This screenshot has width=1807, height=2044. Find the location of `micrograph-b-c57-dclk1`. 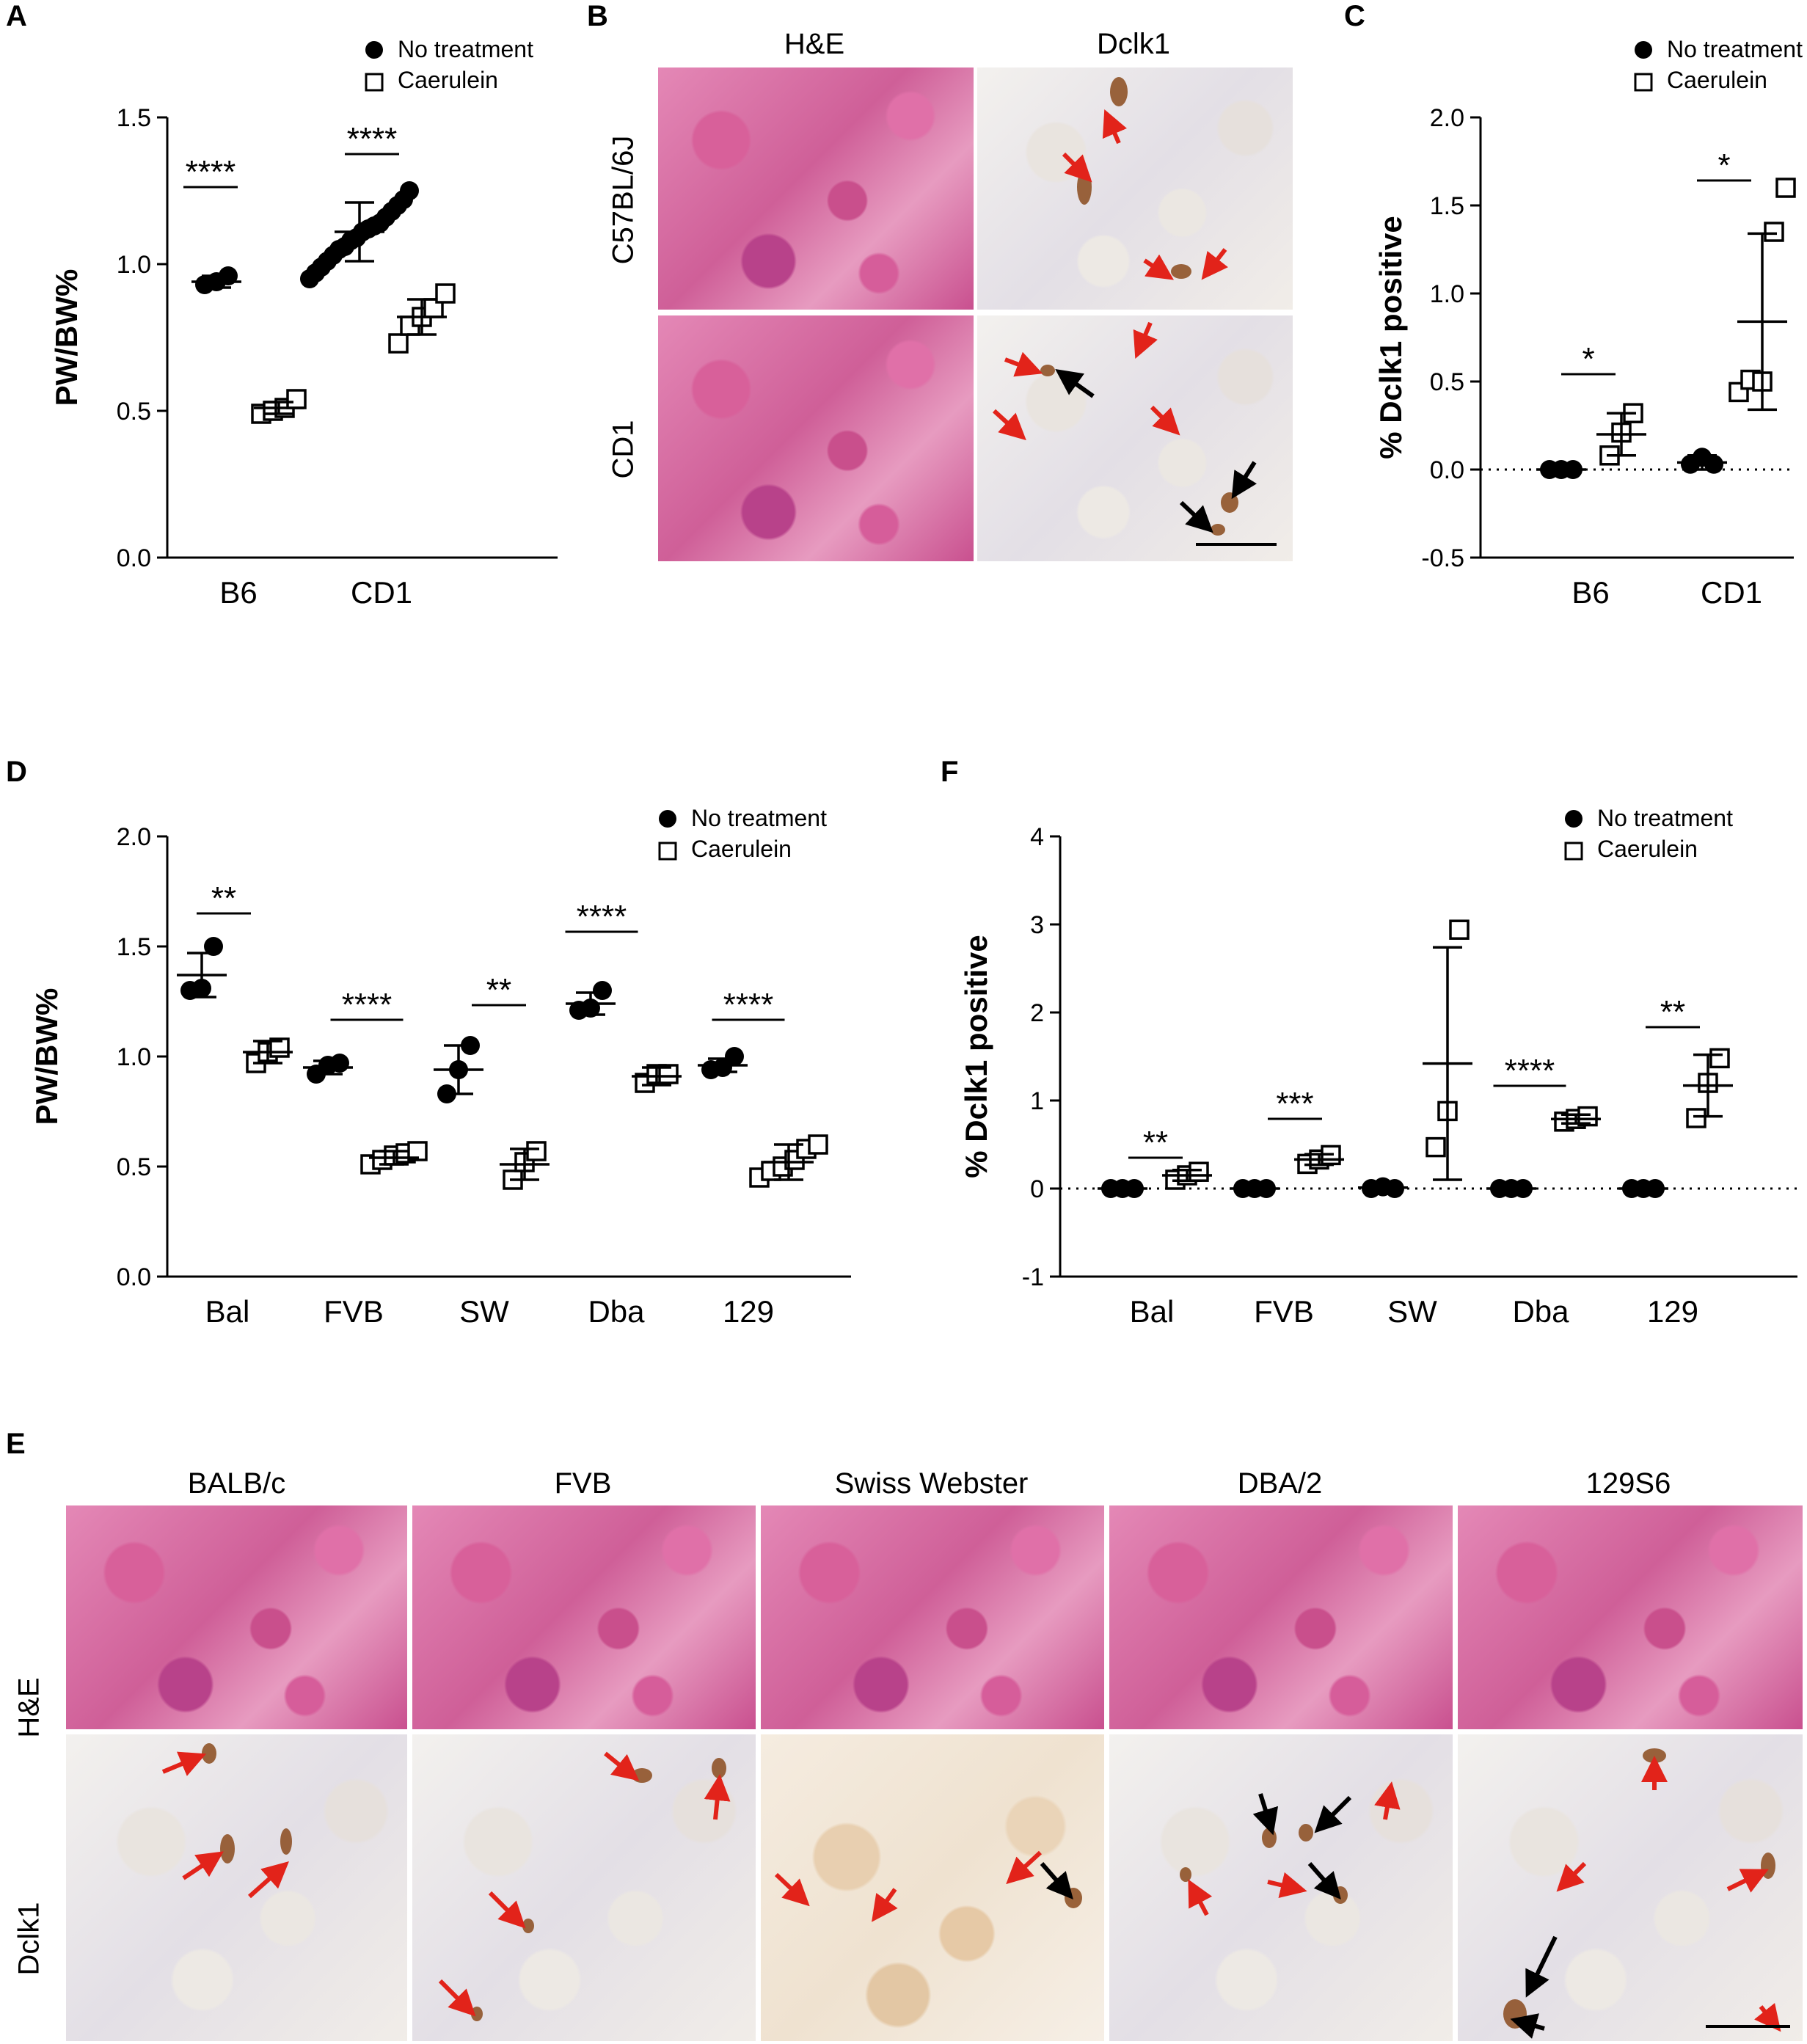

micrograph-b-c57-dclk1 is located at coordinates (1135, 188).